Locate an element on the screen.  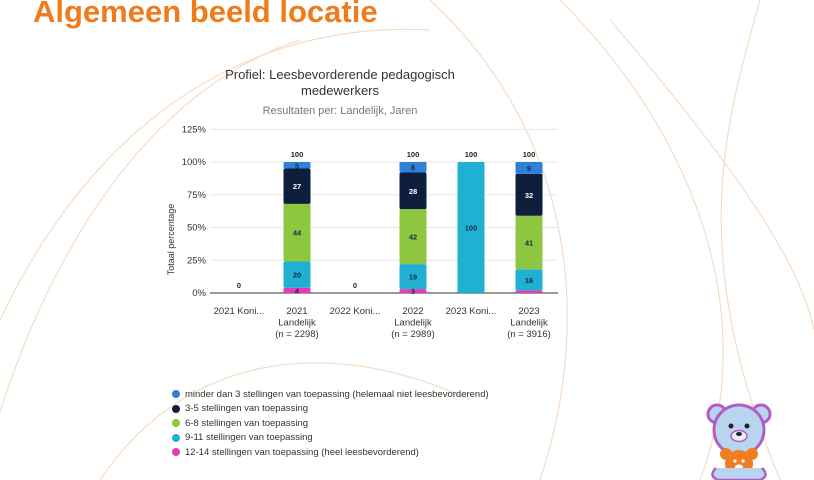
data-label: 3 is located at coordinates (413, 291).